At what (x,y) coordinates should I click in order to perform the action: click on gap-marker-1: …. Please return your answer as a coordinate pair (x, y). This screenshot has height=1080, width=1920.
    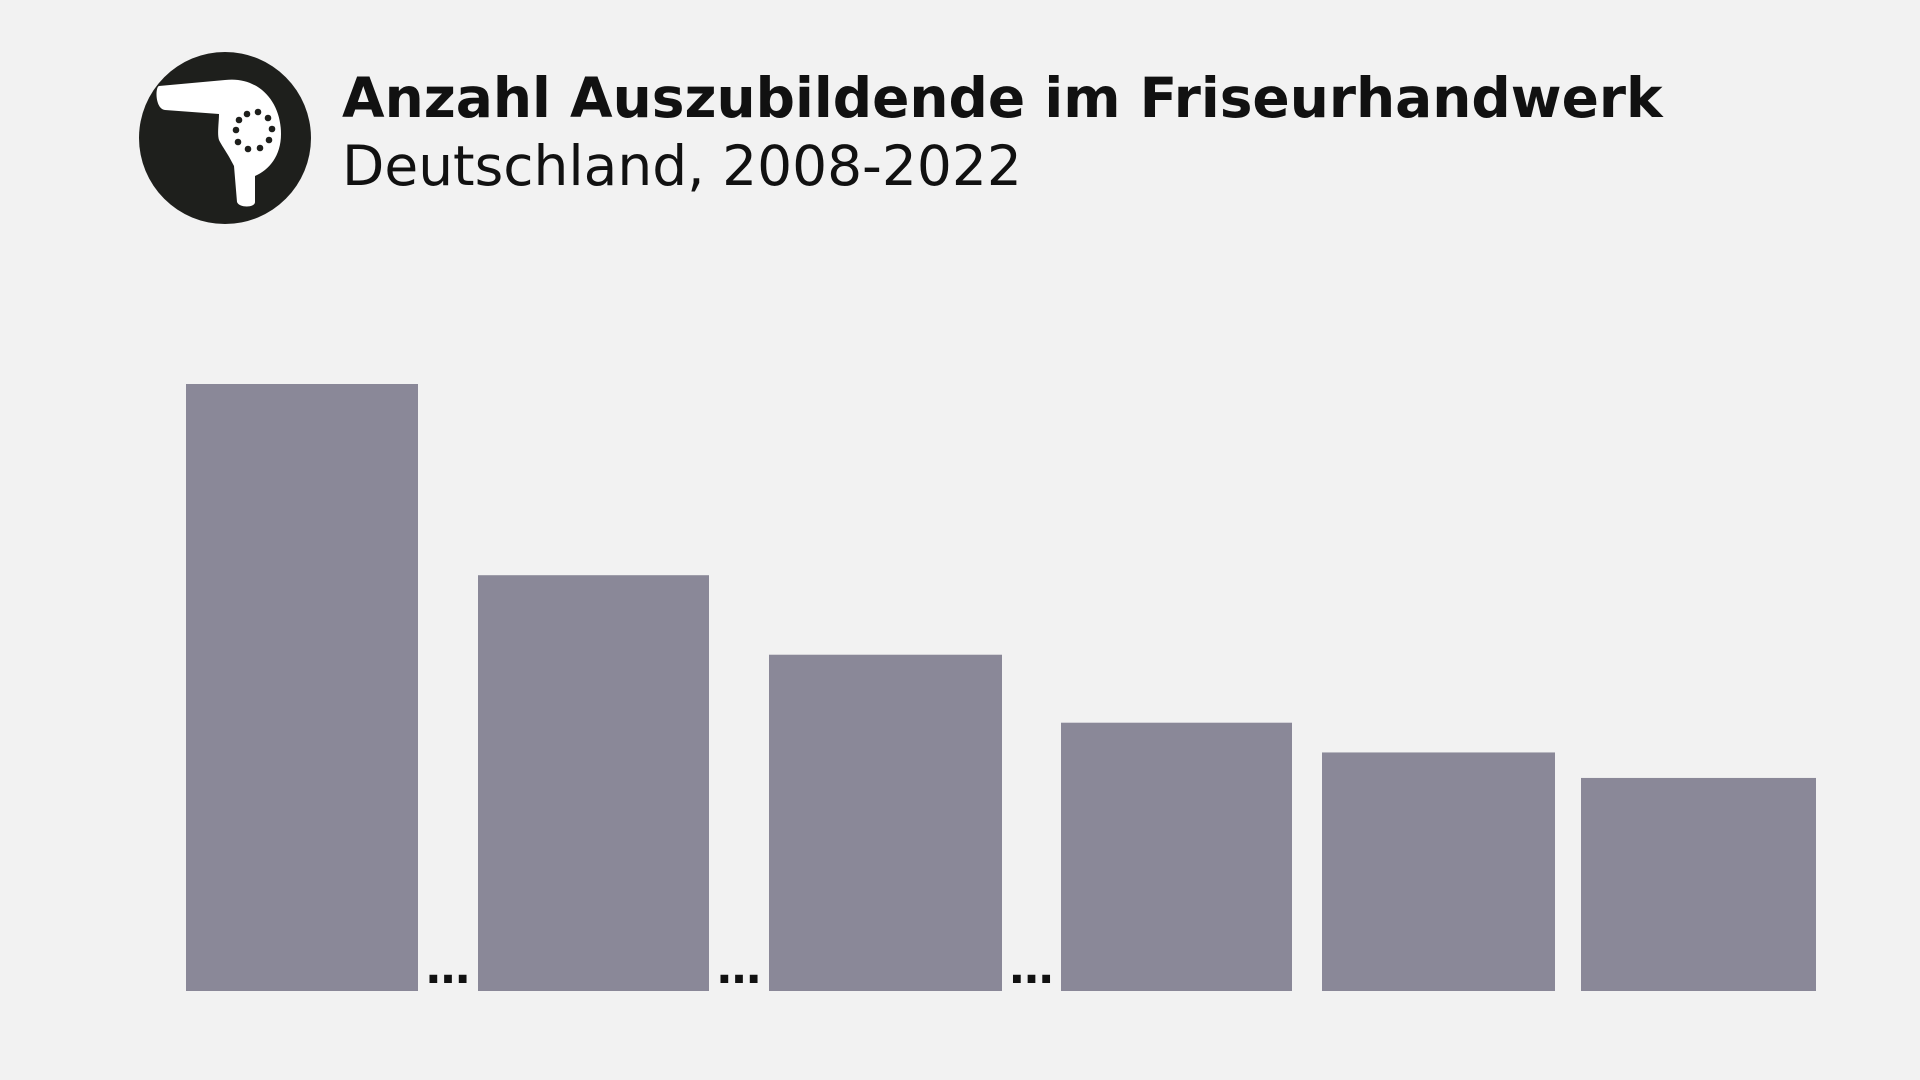
    Looking at the image, I should click on (448, 968).